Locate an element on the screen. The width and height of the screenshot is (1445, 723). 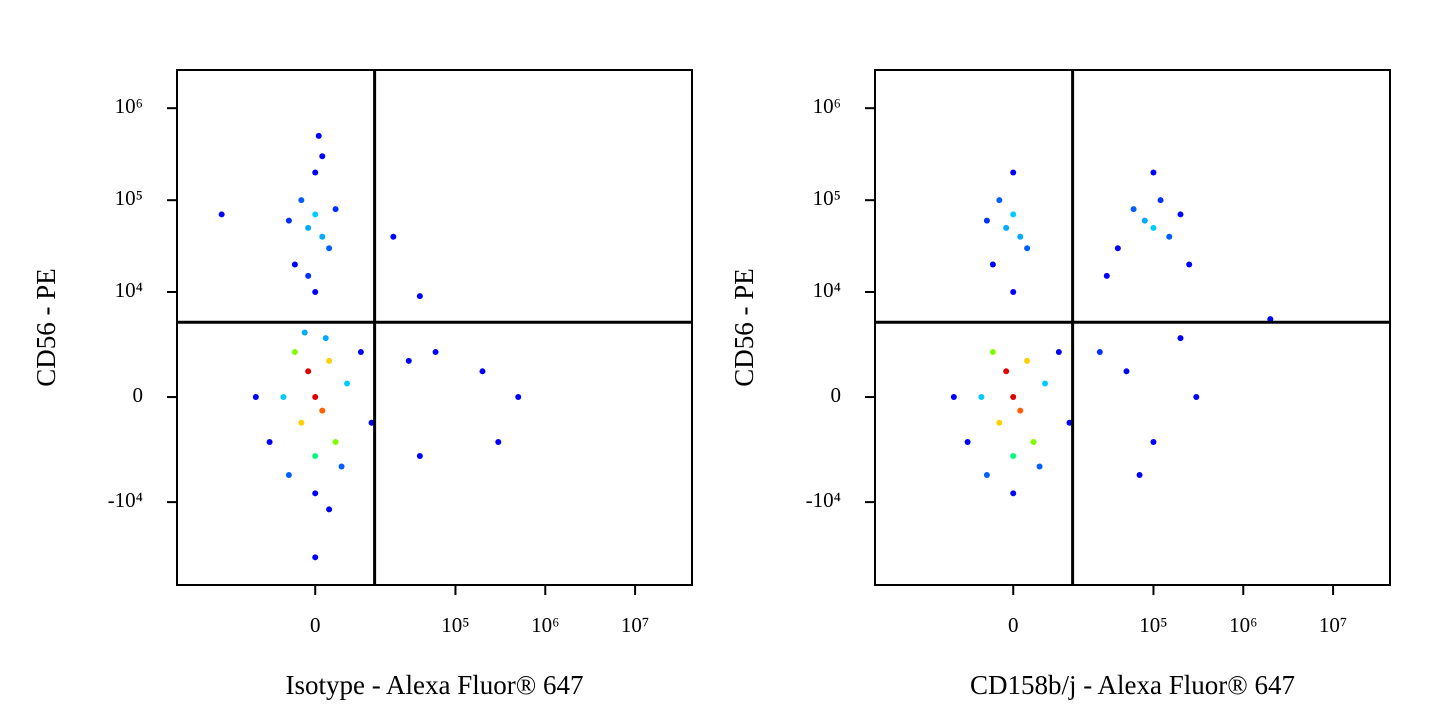
x-axis-label: Isotype - Alexa Fluor® 647 is located at coordinates (435, 685).